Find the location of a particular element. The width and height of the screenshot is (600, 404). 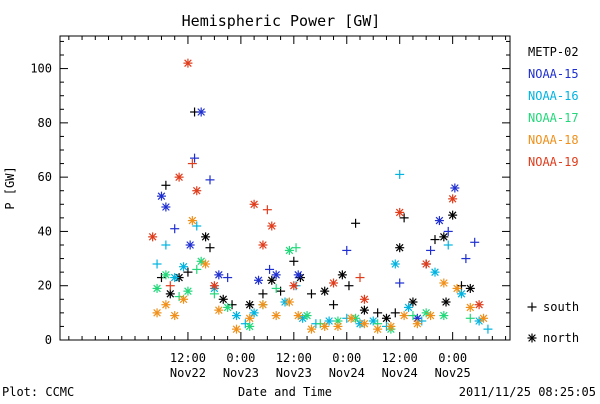

legend-item-noaa-16: NOAA-16 is located at coordinates (553, 96).